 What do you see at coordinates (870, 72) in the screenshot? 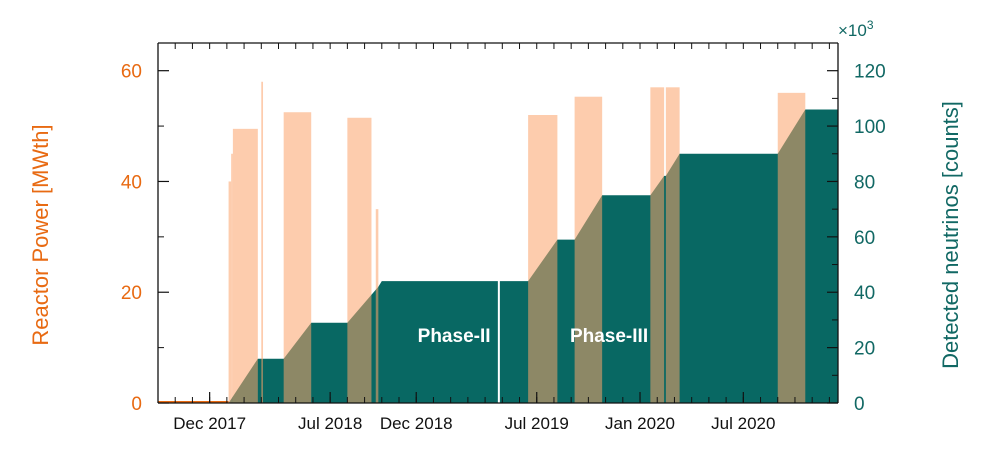
I see `right-tick-label: 120` at bounding box center [870, 72].